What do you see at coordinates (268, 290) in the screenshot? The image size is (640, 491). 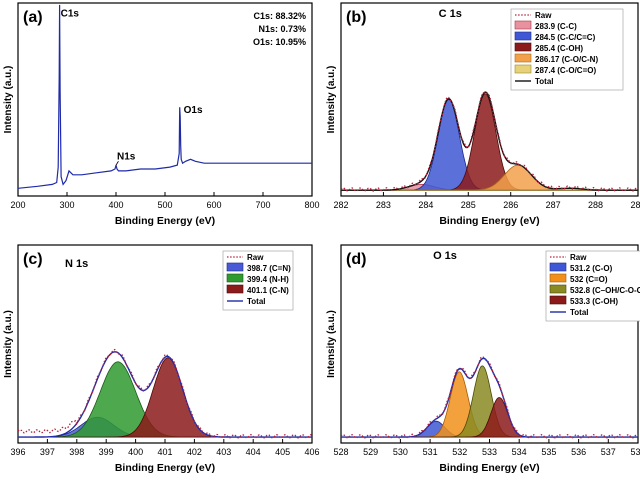 I see `legend-label: 401.1 (C-N)` at bounding box center [268, 290].